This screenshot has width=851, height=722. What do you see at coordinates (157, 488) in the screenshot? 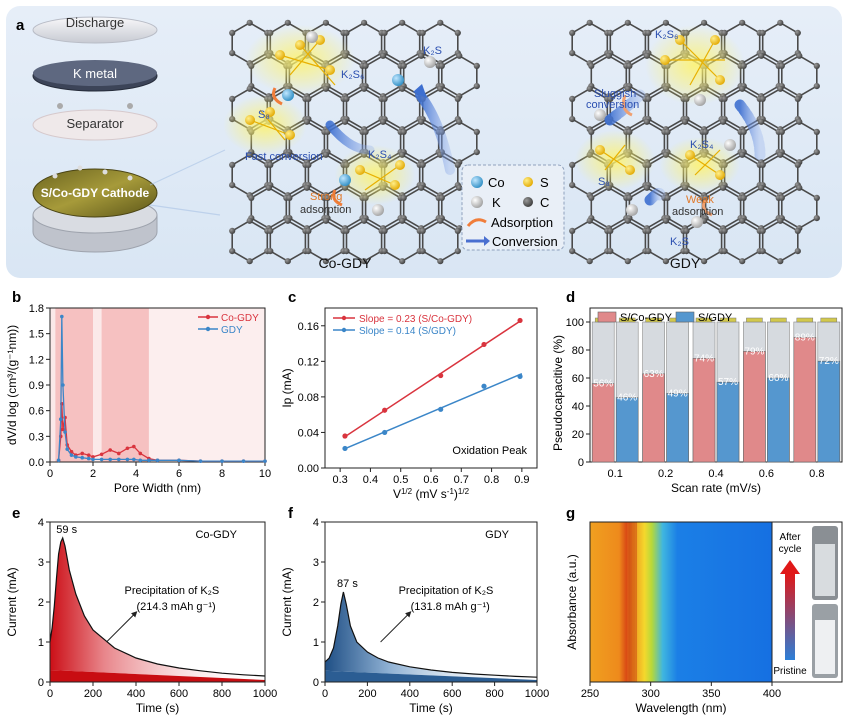
I see `x-axis-label: Pore Width (nm)` at bounding box center [157, 488].